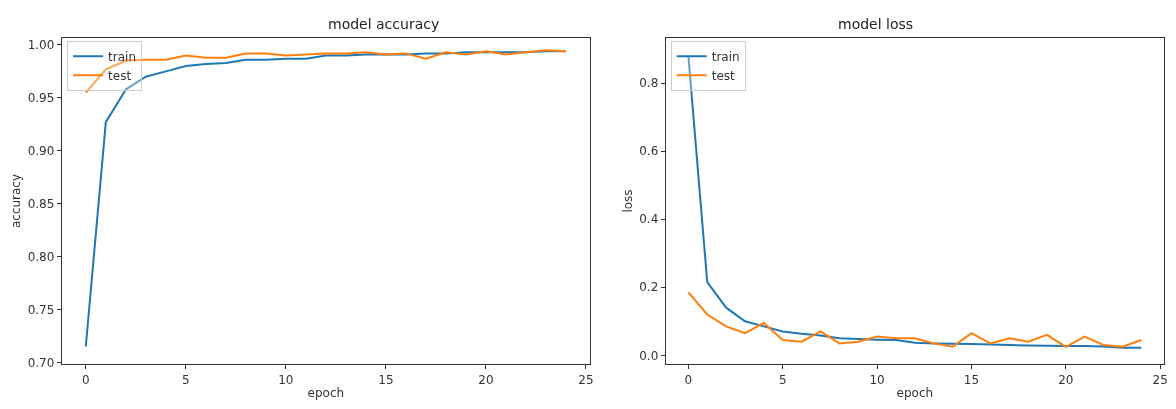  I want to click on y-tick-label: 0.2, so click(649, 287).